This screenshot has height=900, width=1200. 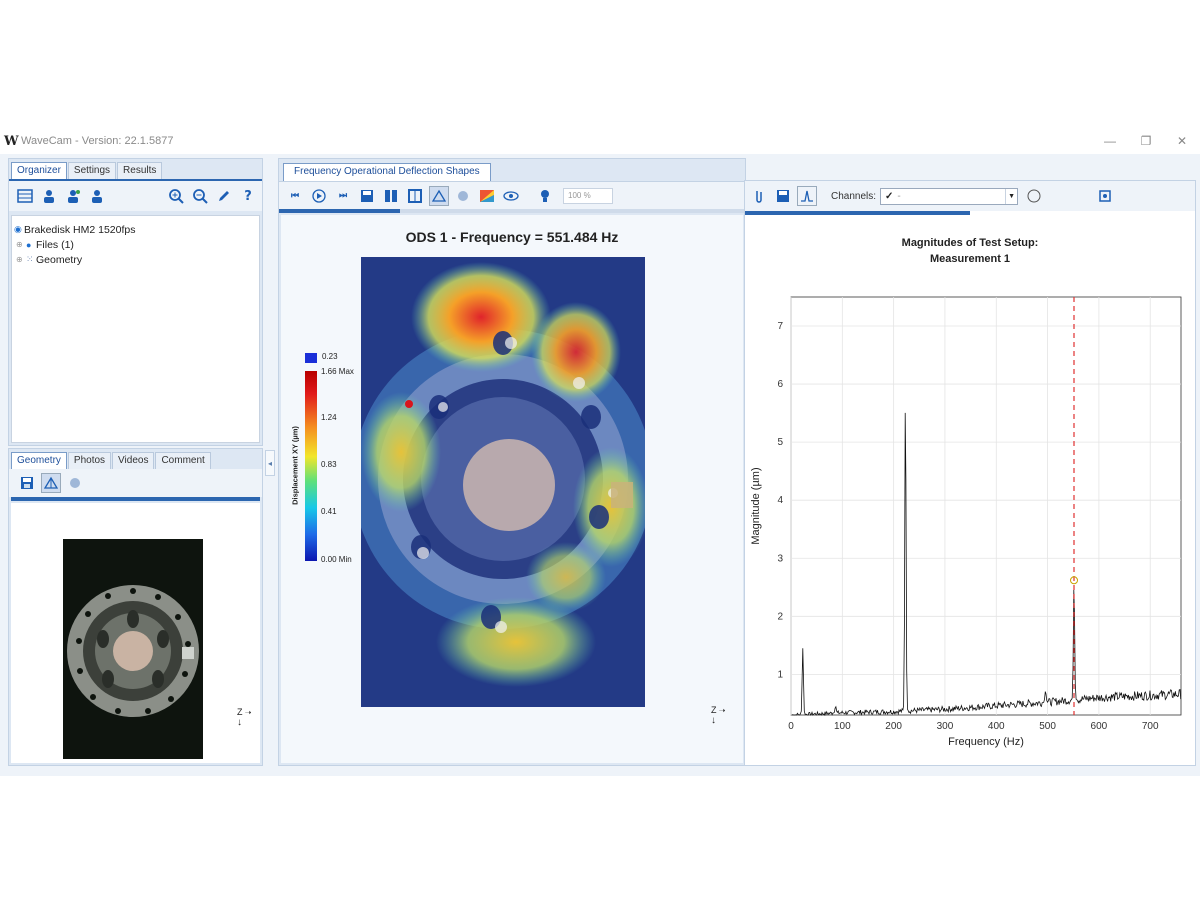 What do you see at coordinates (176, 196) in the screenshot?
I see `zoom-in-icon` at bounding box center [176, 196].